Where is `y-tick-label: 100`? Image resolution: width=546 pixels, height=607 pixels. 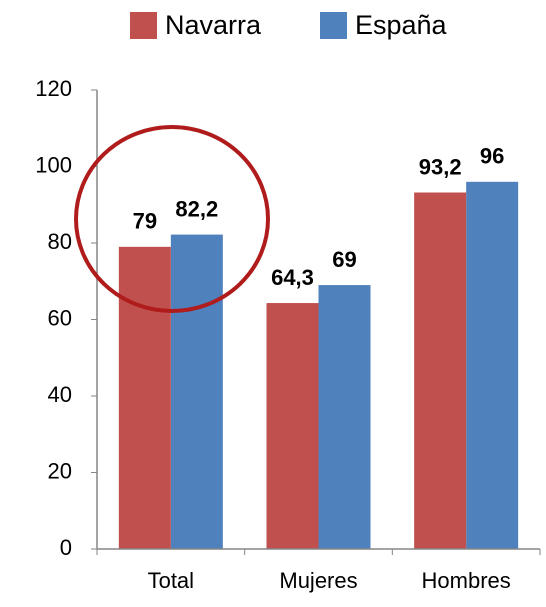
y-tick-label: 100 is located at coordinates (53, 164).